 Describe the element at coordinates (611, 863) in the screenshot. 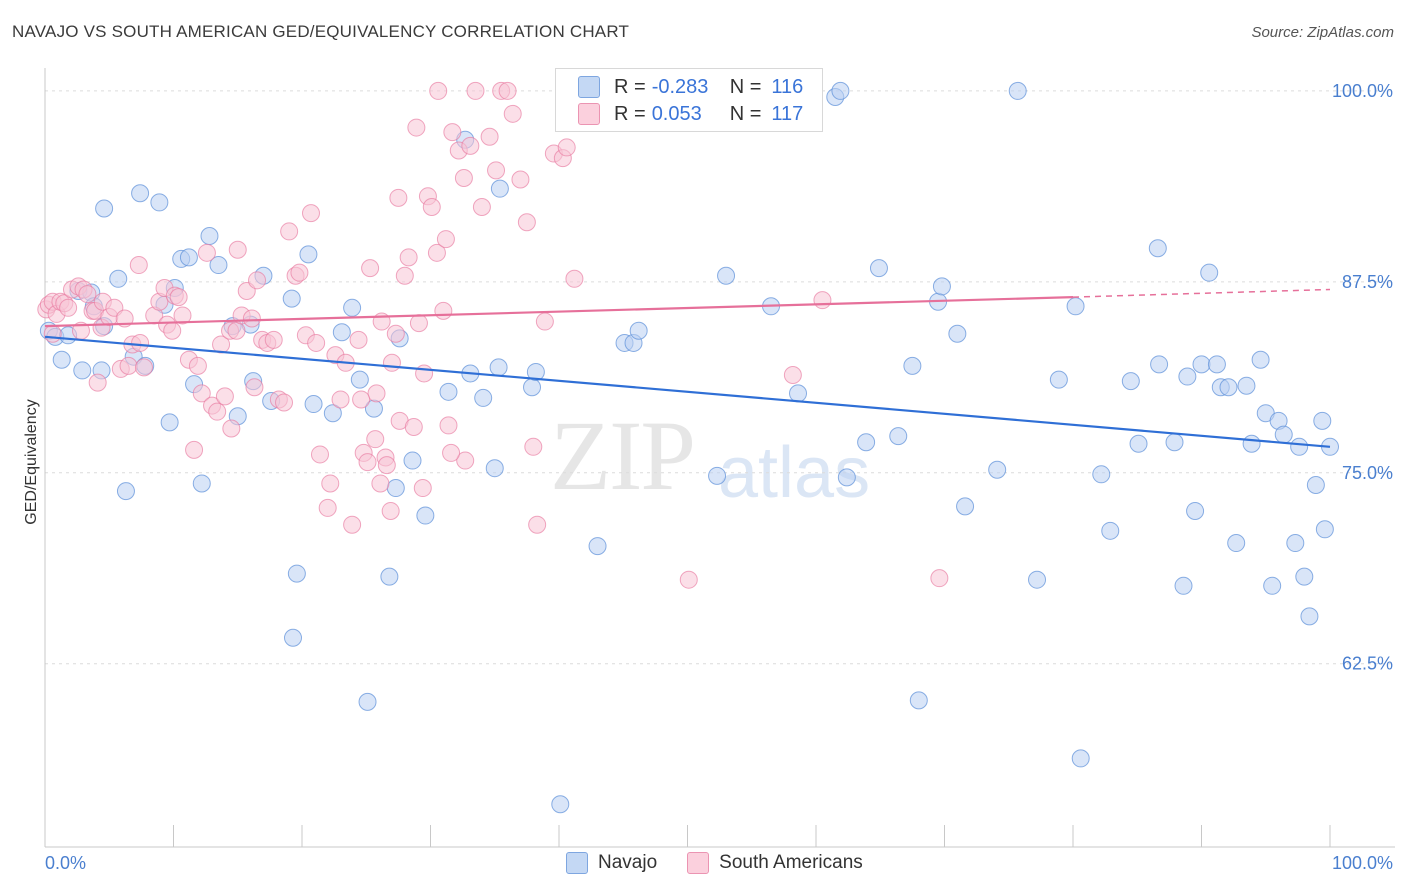

I see `legend-item-navajo: Navajo` at that location.